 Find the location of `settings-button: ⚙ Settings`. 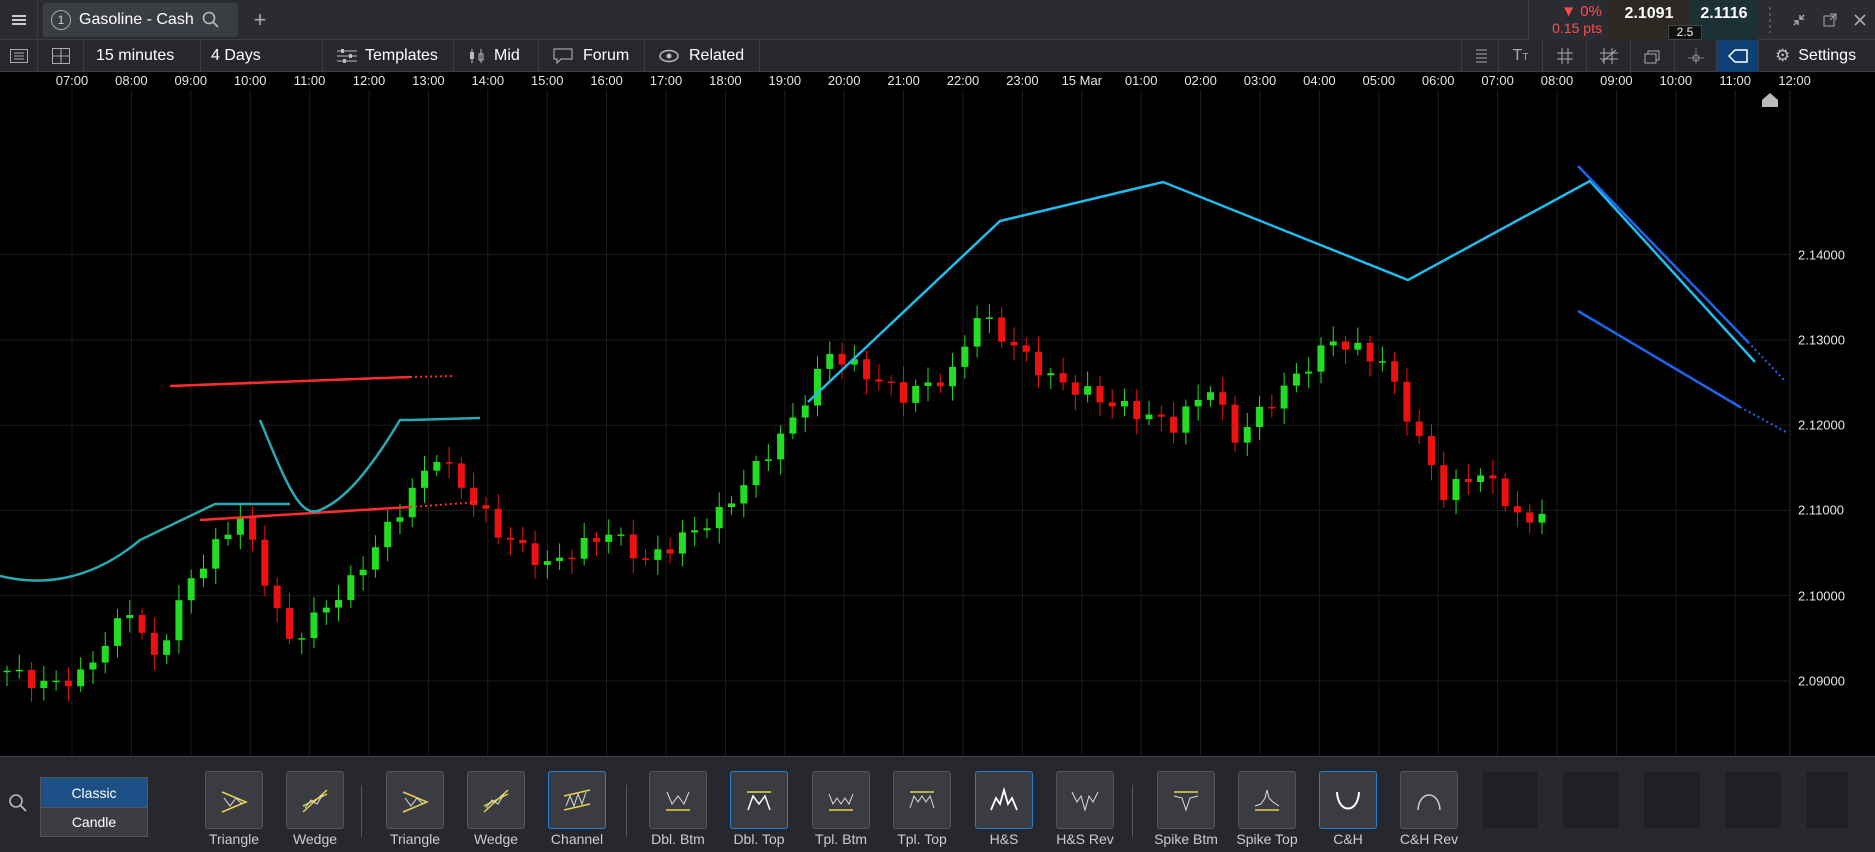

settings-button: ⚙ Settings is located at coordinates (1817, 56).